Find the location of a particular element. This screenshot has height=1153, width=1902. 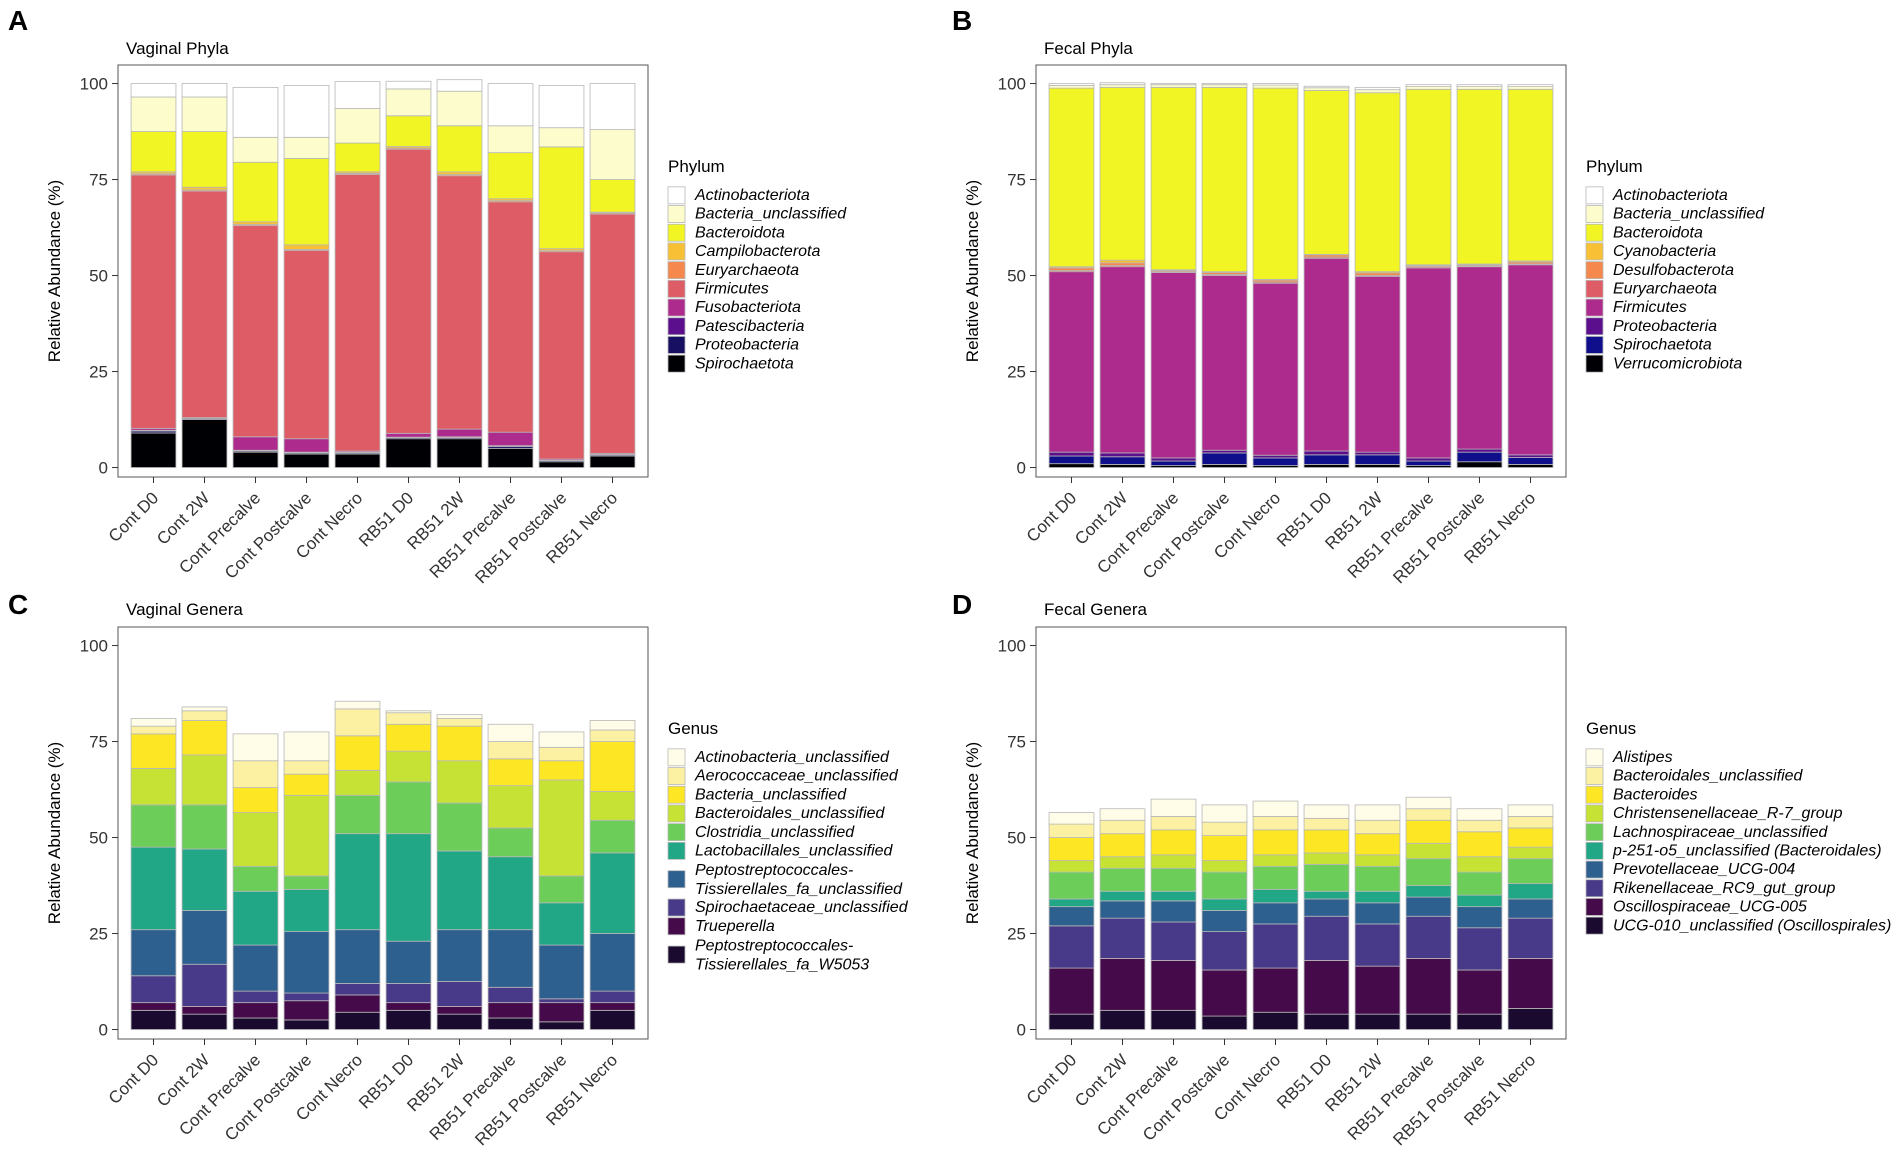

y-tick-label: 100 is located at coordinates (1012, 646).